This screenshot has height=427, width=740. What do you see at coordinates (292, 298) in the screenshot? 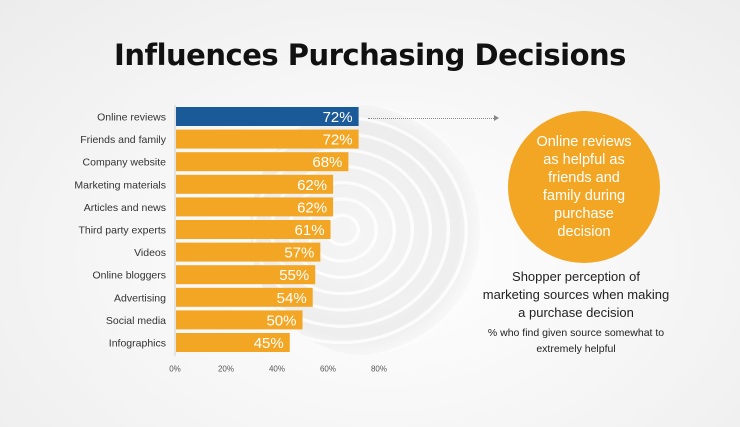
I see `value-label: 54%` at bounding box center [292, 298].